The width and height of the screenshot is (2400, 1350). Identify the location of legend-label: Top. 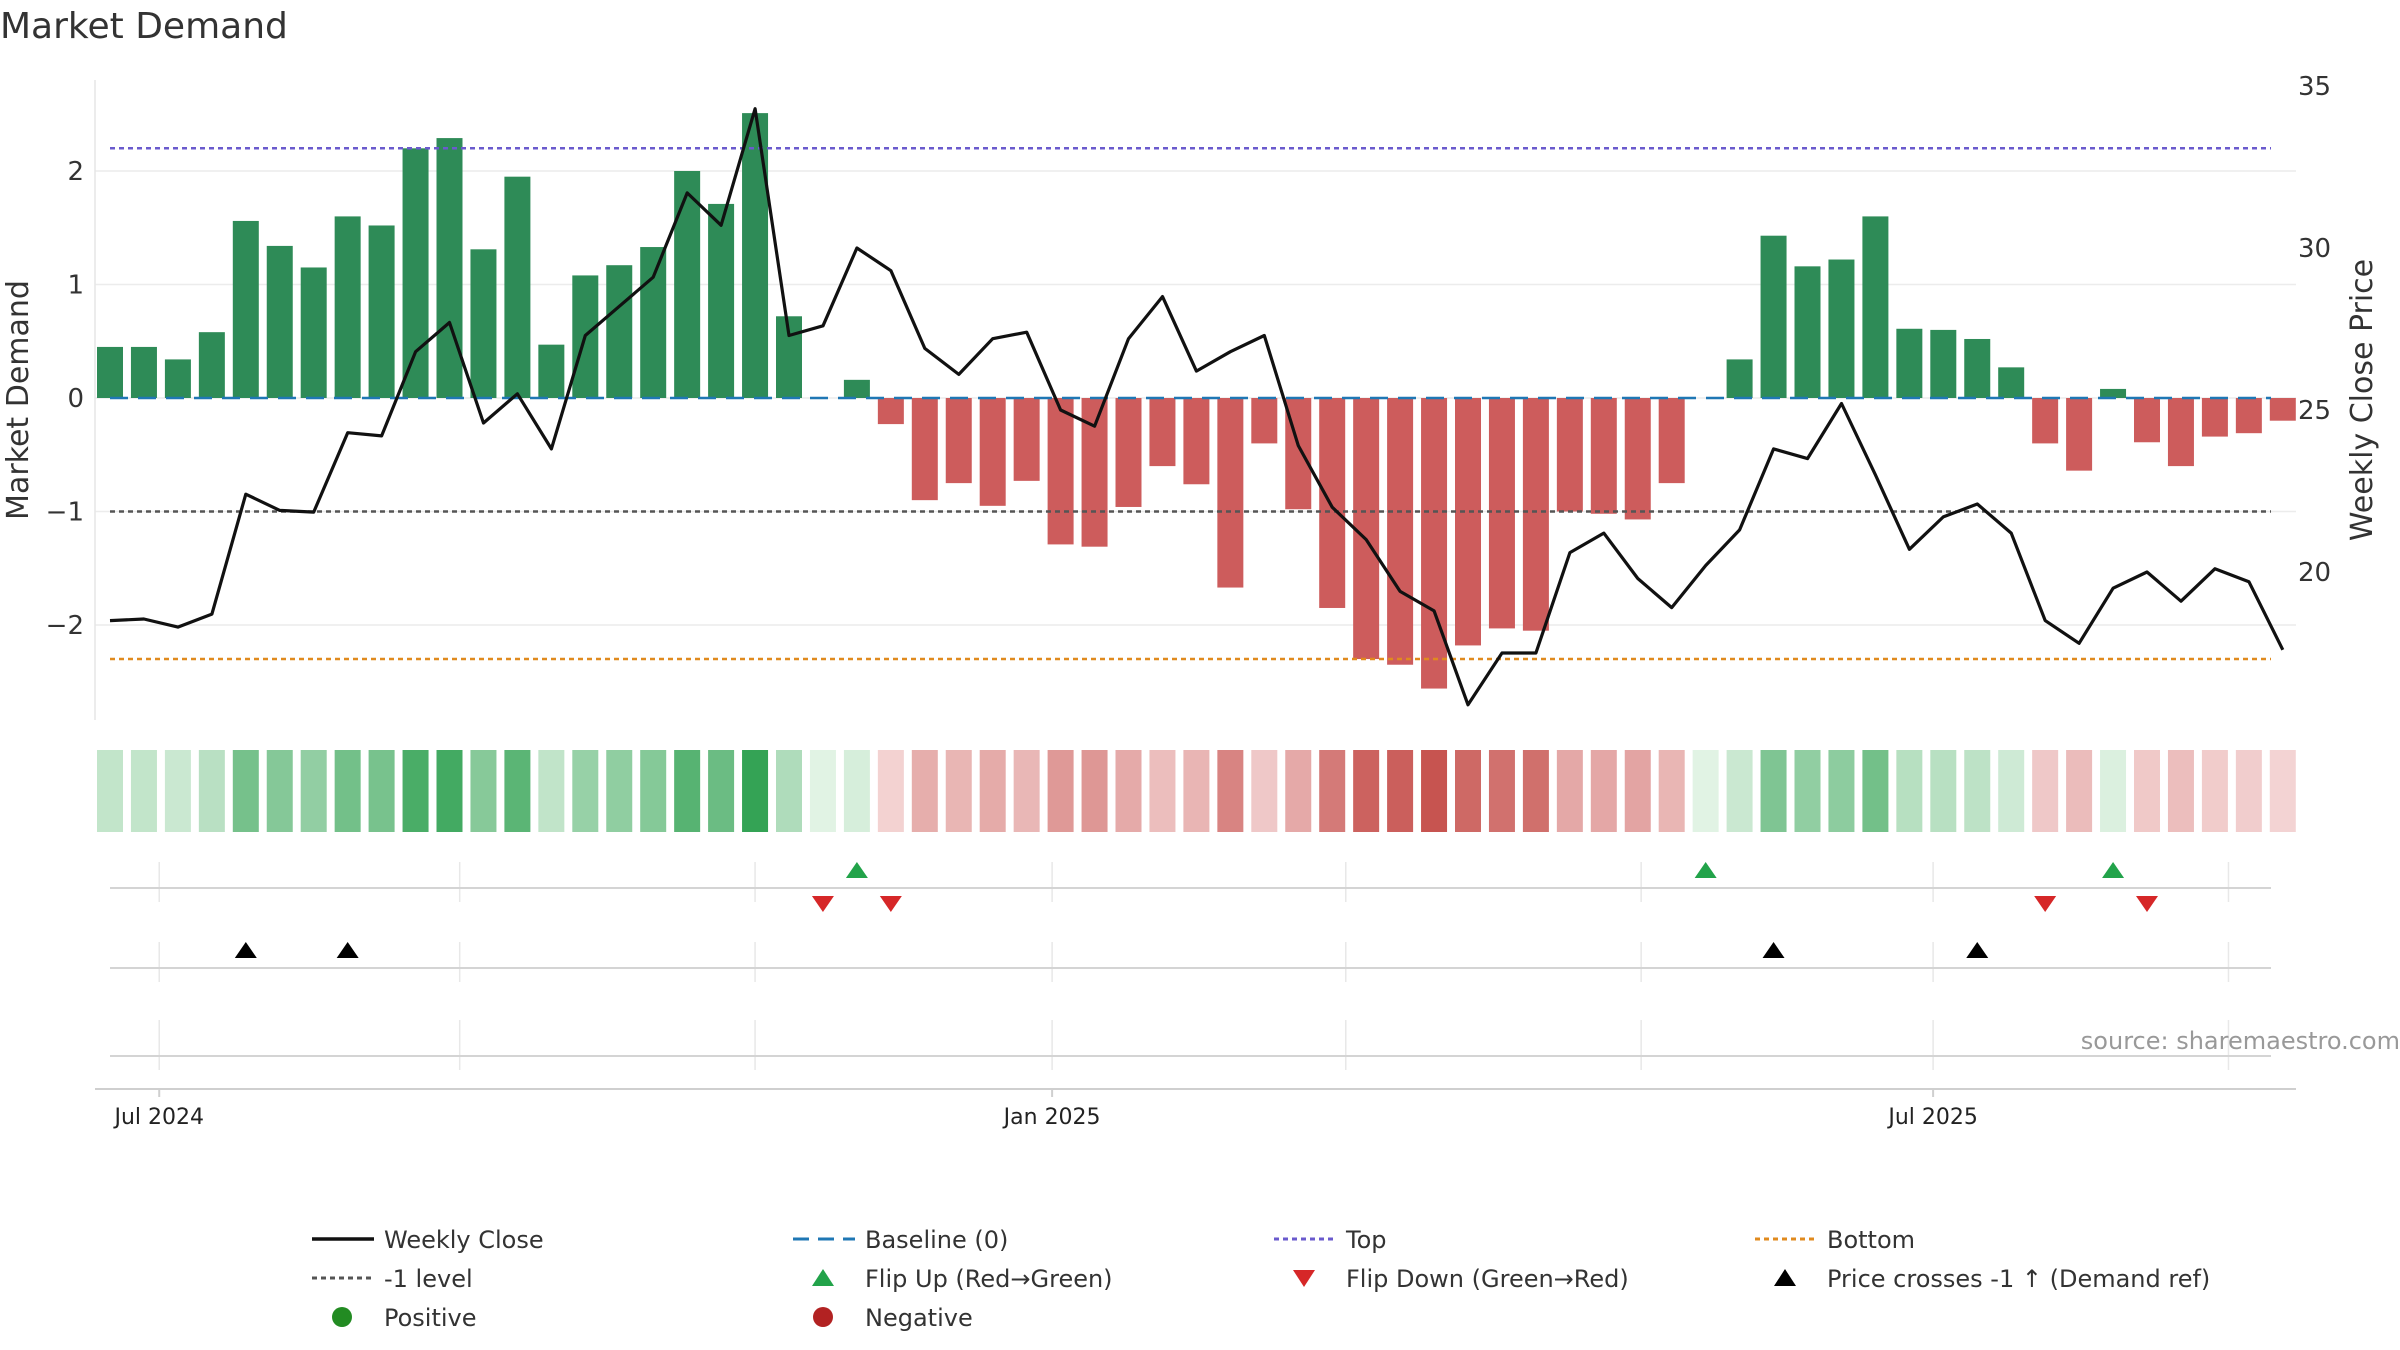
(1366, 1240).